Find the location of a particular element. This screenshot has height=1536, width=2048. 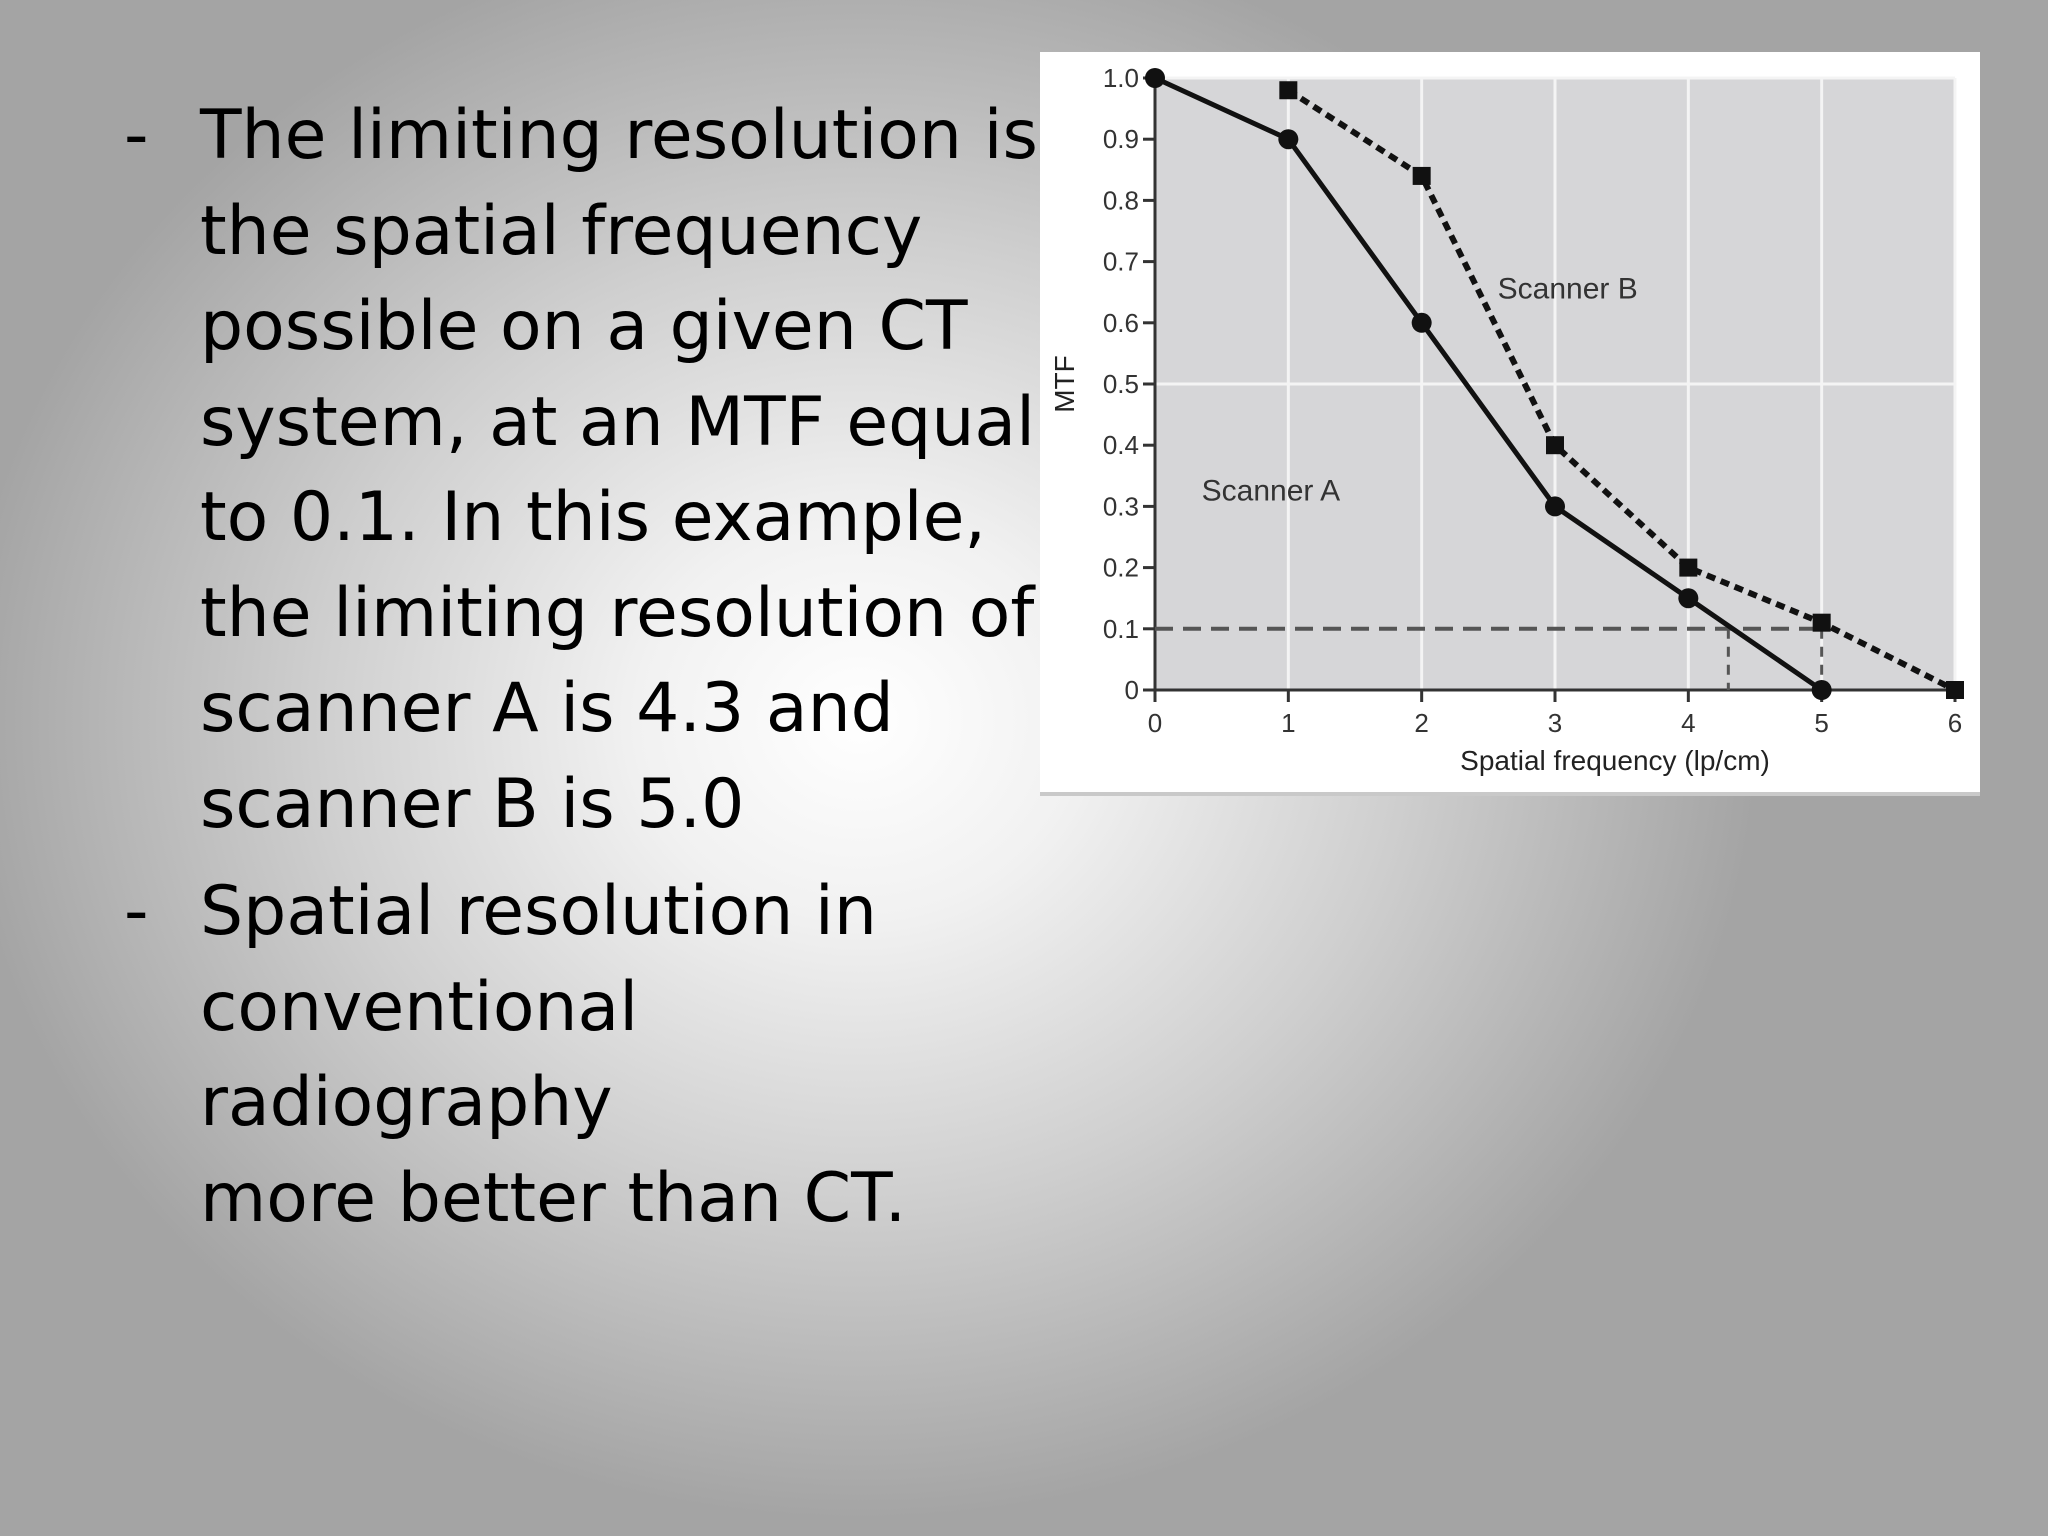

y-tick-label: 0.8 is located at coordinates (1121, 200).